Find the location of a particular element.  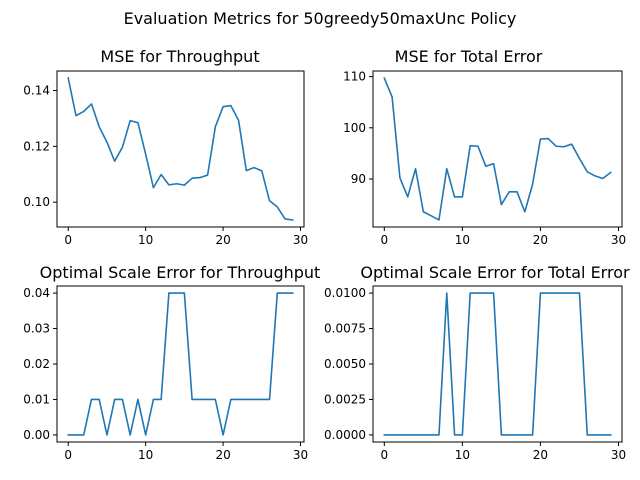

y-tick-label: 0.01 is located at coordinates (36, 399).